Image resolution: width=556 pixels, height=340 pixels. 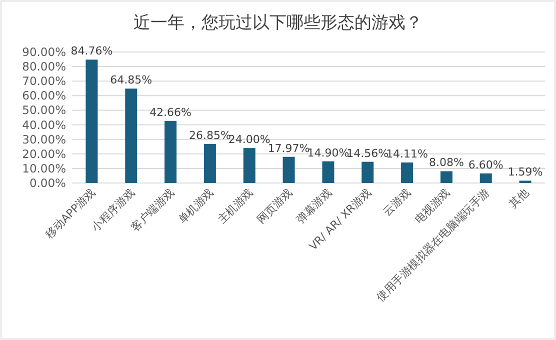 I want to click on x-tick-label: 单机游戏, so click(x=196, y=206).